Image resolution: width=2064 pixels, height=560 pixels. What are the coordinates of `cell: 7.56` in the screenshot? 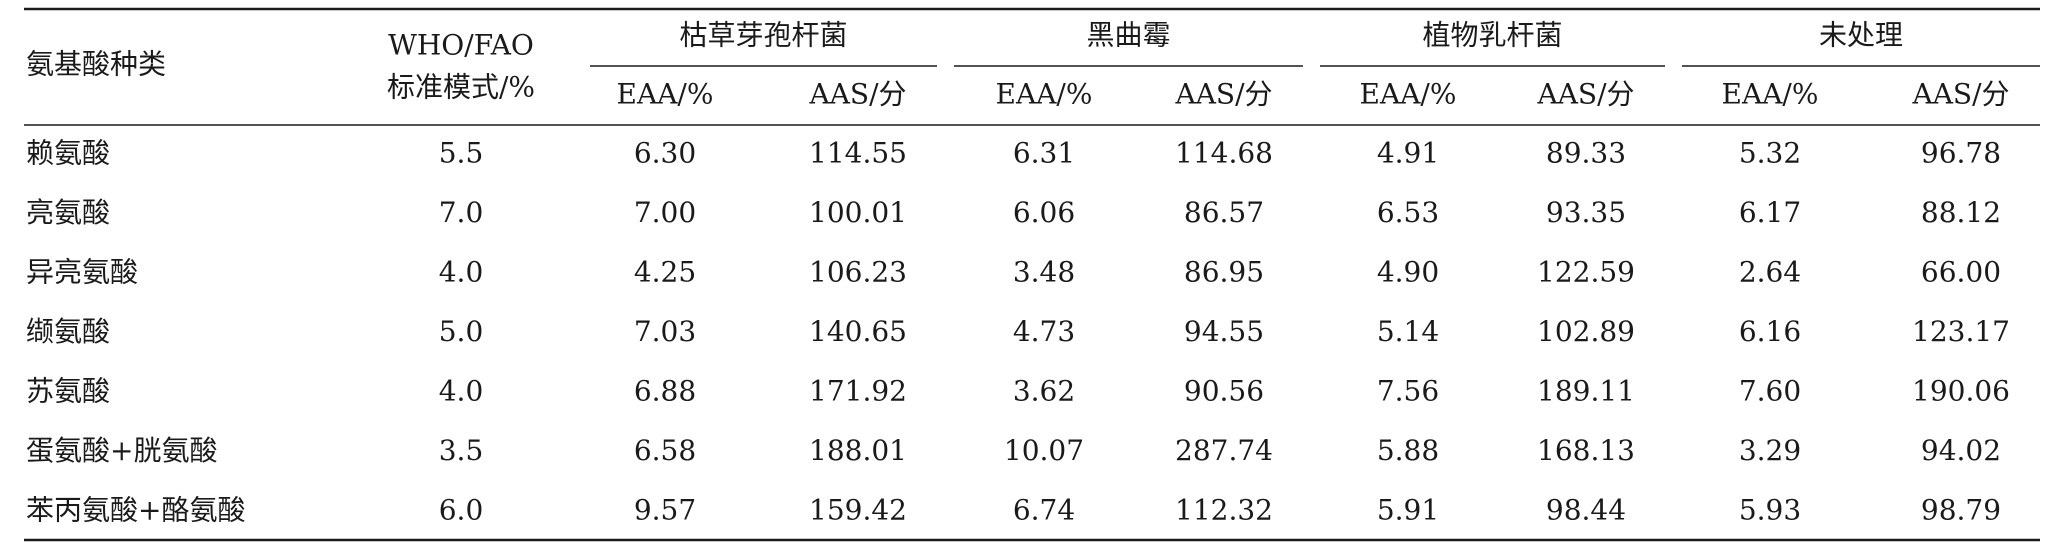 It's located at (1408, 391).